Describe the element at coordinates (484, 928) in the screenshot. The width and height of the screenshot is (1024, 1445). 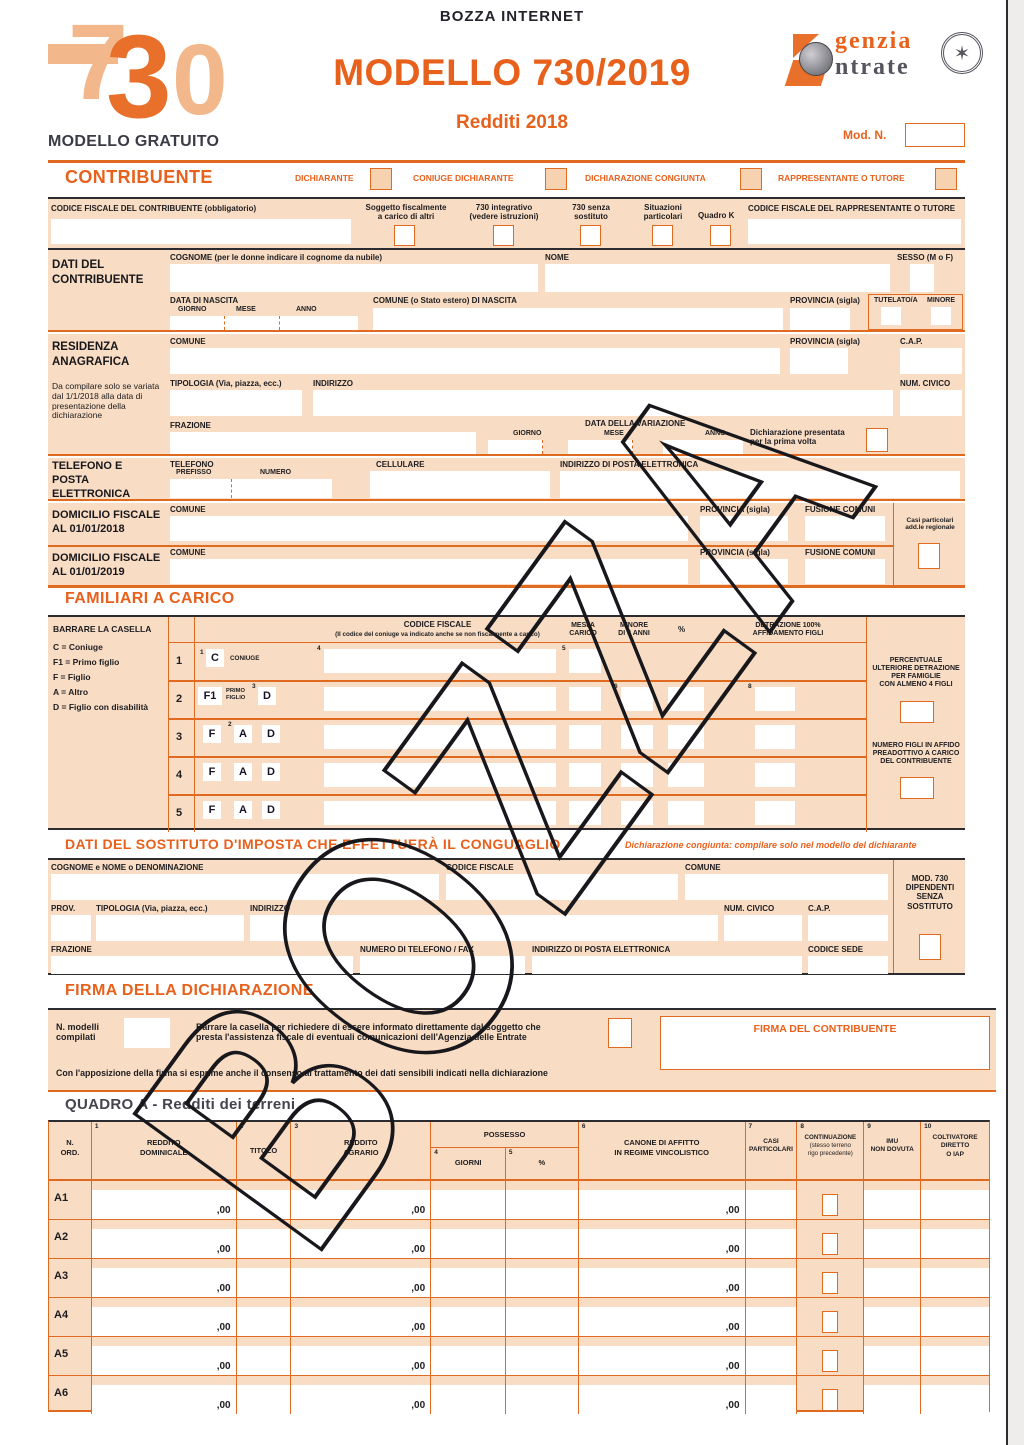
I see `sost-indirizzo-input` at that location.